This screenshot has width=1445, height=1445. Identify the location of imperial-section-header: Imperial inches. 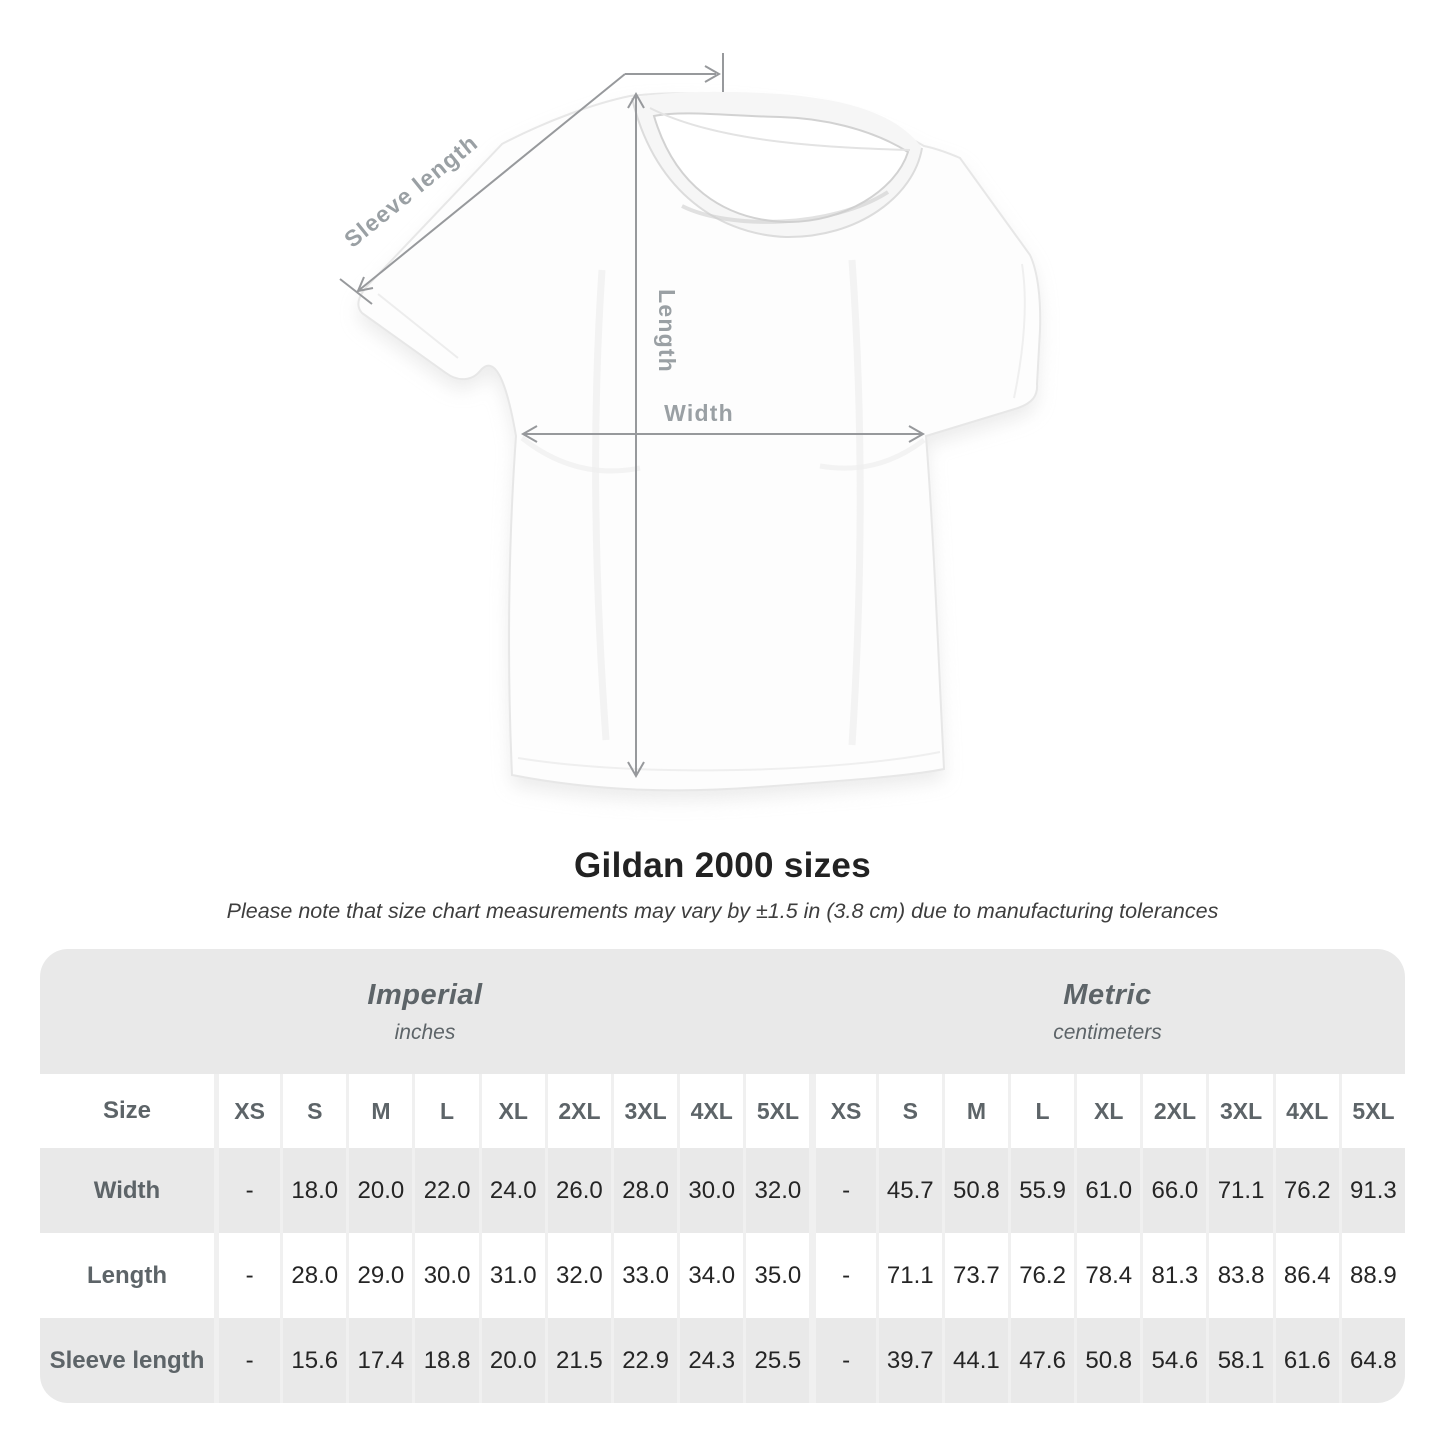
(425, 1011).